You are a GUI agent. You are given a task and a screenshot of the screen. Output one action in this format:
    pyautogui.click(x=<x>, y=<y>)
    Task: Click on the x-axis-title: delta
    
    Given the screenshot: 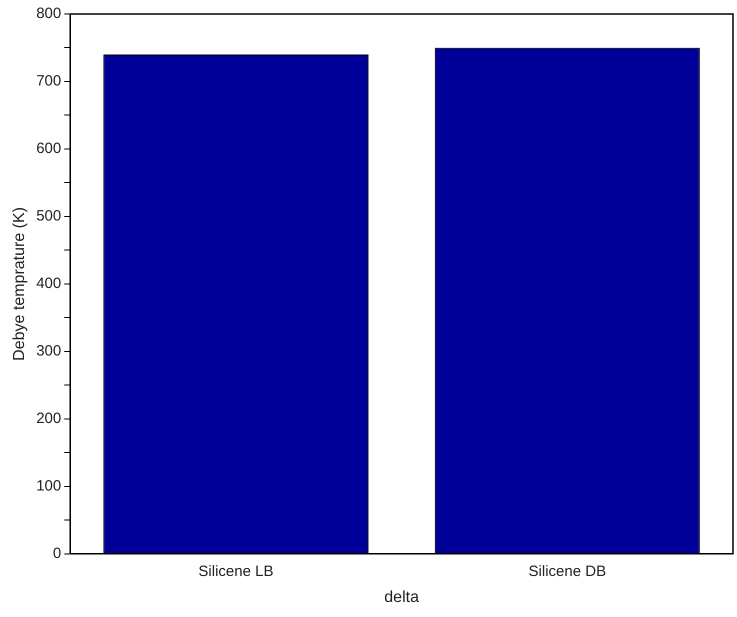 What is the action you would take?
    pyautogui.click(x=402, y=597)
    